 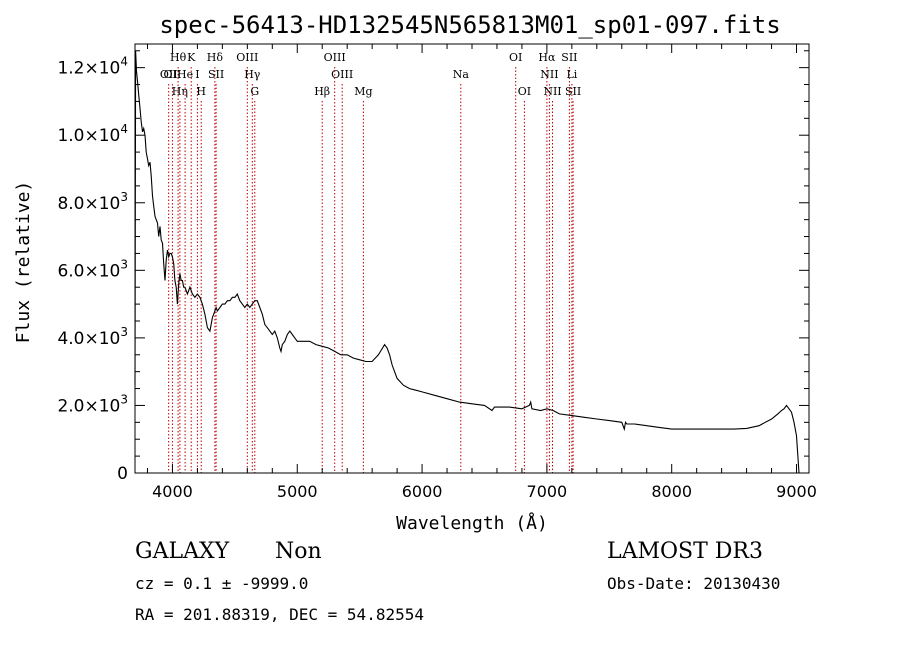 What do you see at coordinates (297, 491) in the screenshot?
I see `x-tick-label: 5000` at bounding box center [297, 491].